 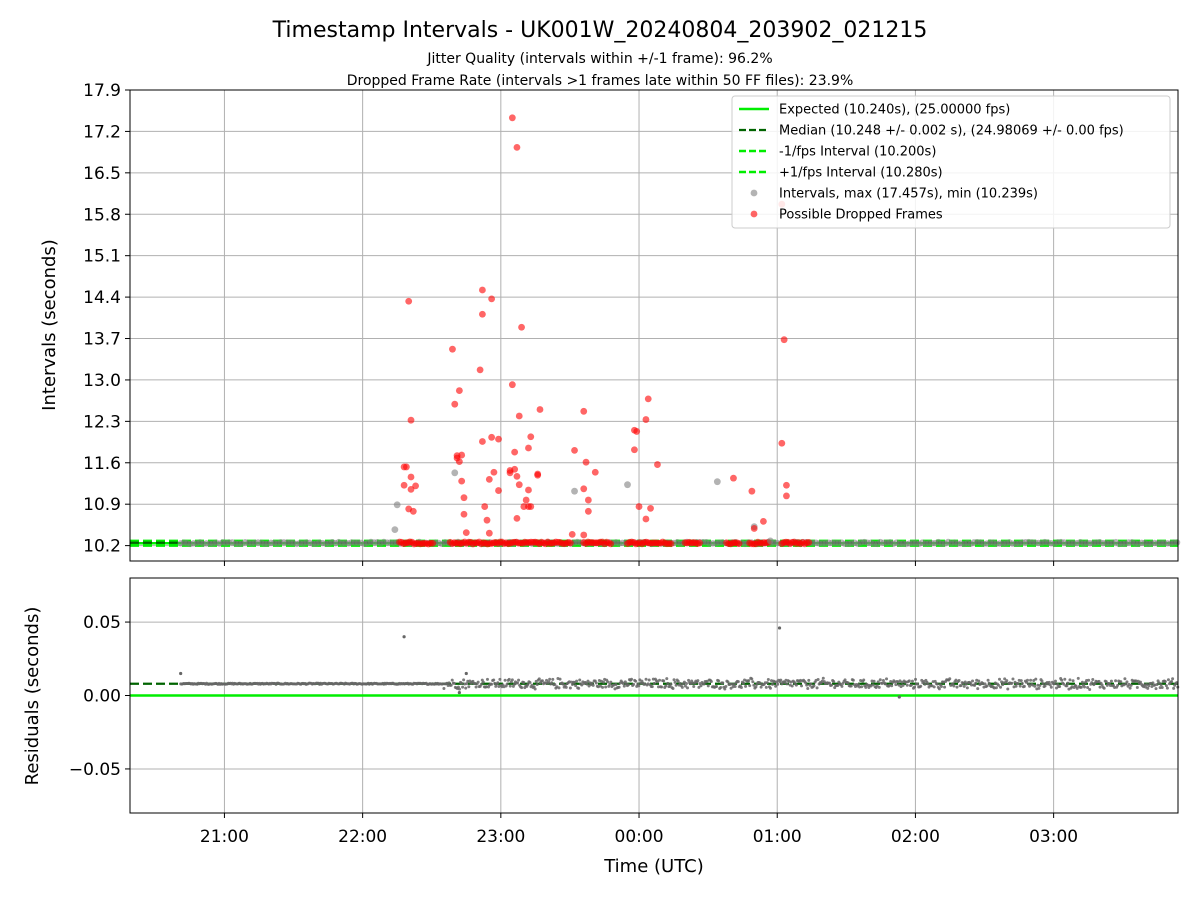 I want to click on top-y-tick-label: 14.4, so click(x=102, y=298).